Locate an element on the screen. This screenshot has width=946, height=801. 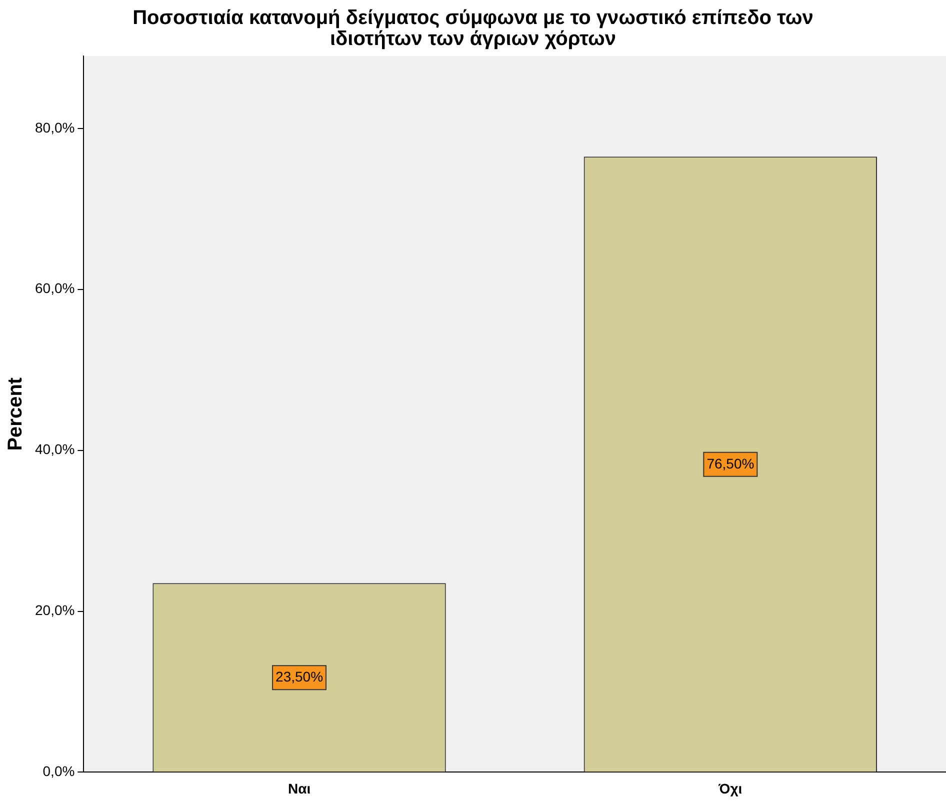
data-label: 23,50% is located at coordinates (300, 676).